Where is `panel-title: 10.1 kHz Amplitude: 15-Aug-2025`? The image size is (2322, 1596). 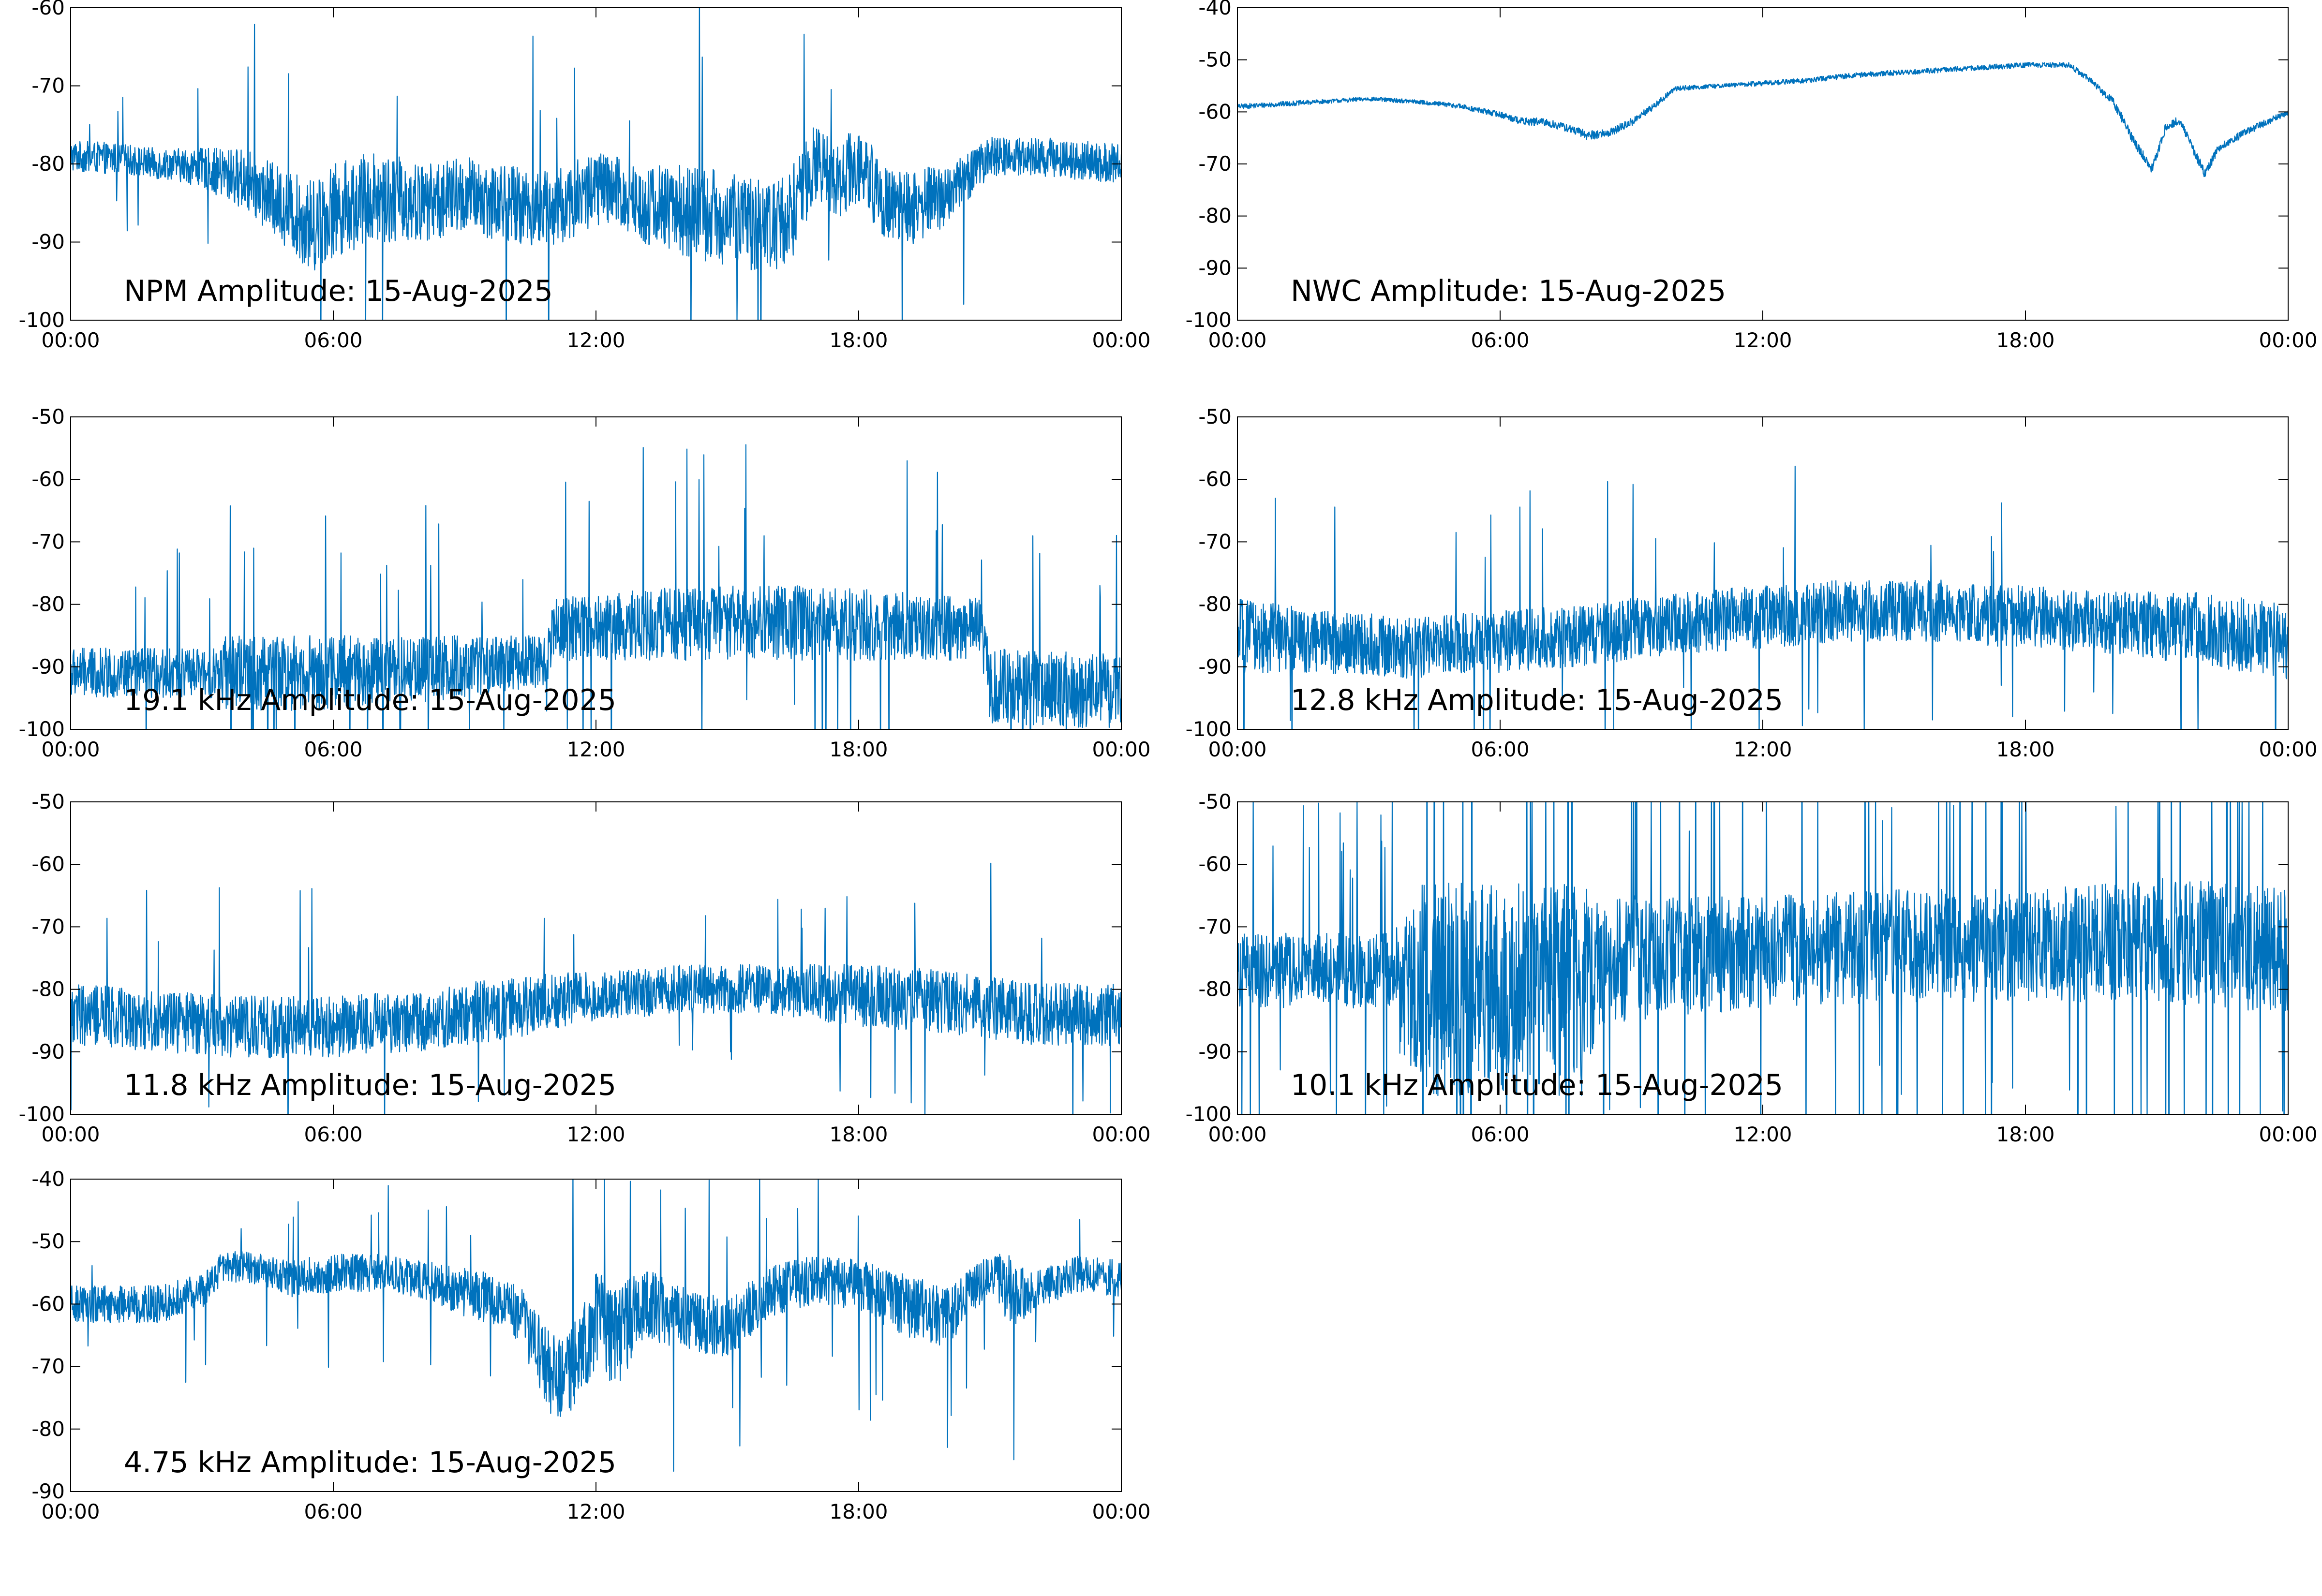 panel-title: 10.1 kHz Amplitude: 15-Aug-2025 is located at coordinates (1537, 1085).